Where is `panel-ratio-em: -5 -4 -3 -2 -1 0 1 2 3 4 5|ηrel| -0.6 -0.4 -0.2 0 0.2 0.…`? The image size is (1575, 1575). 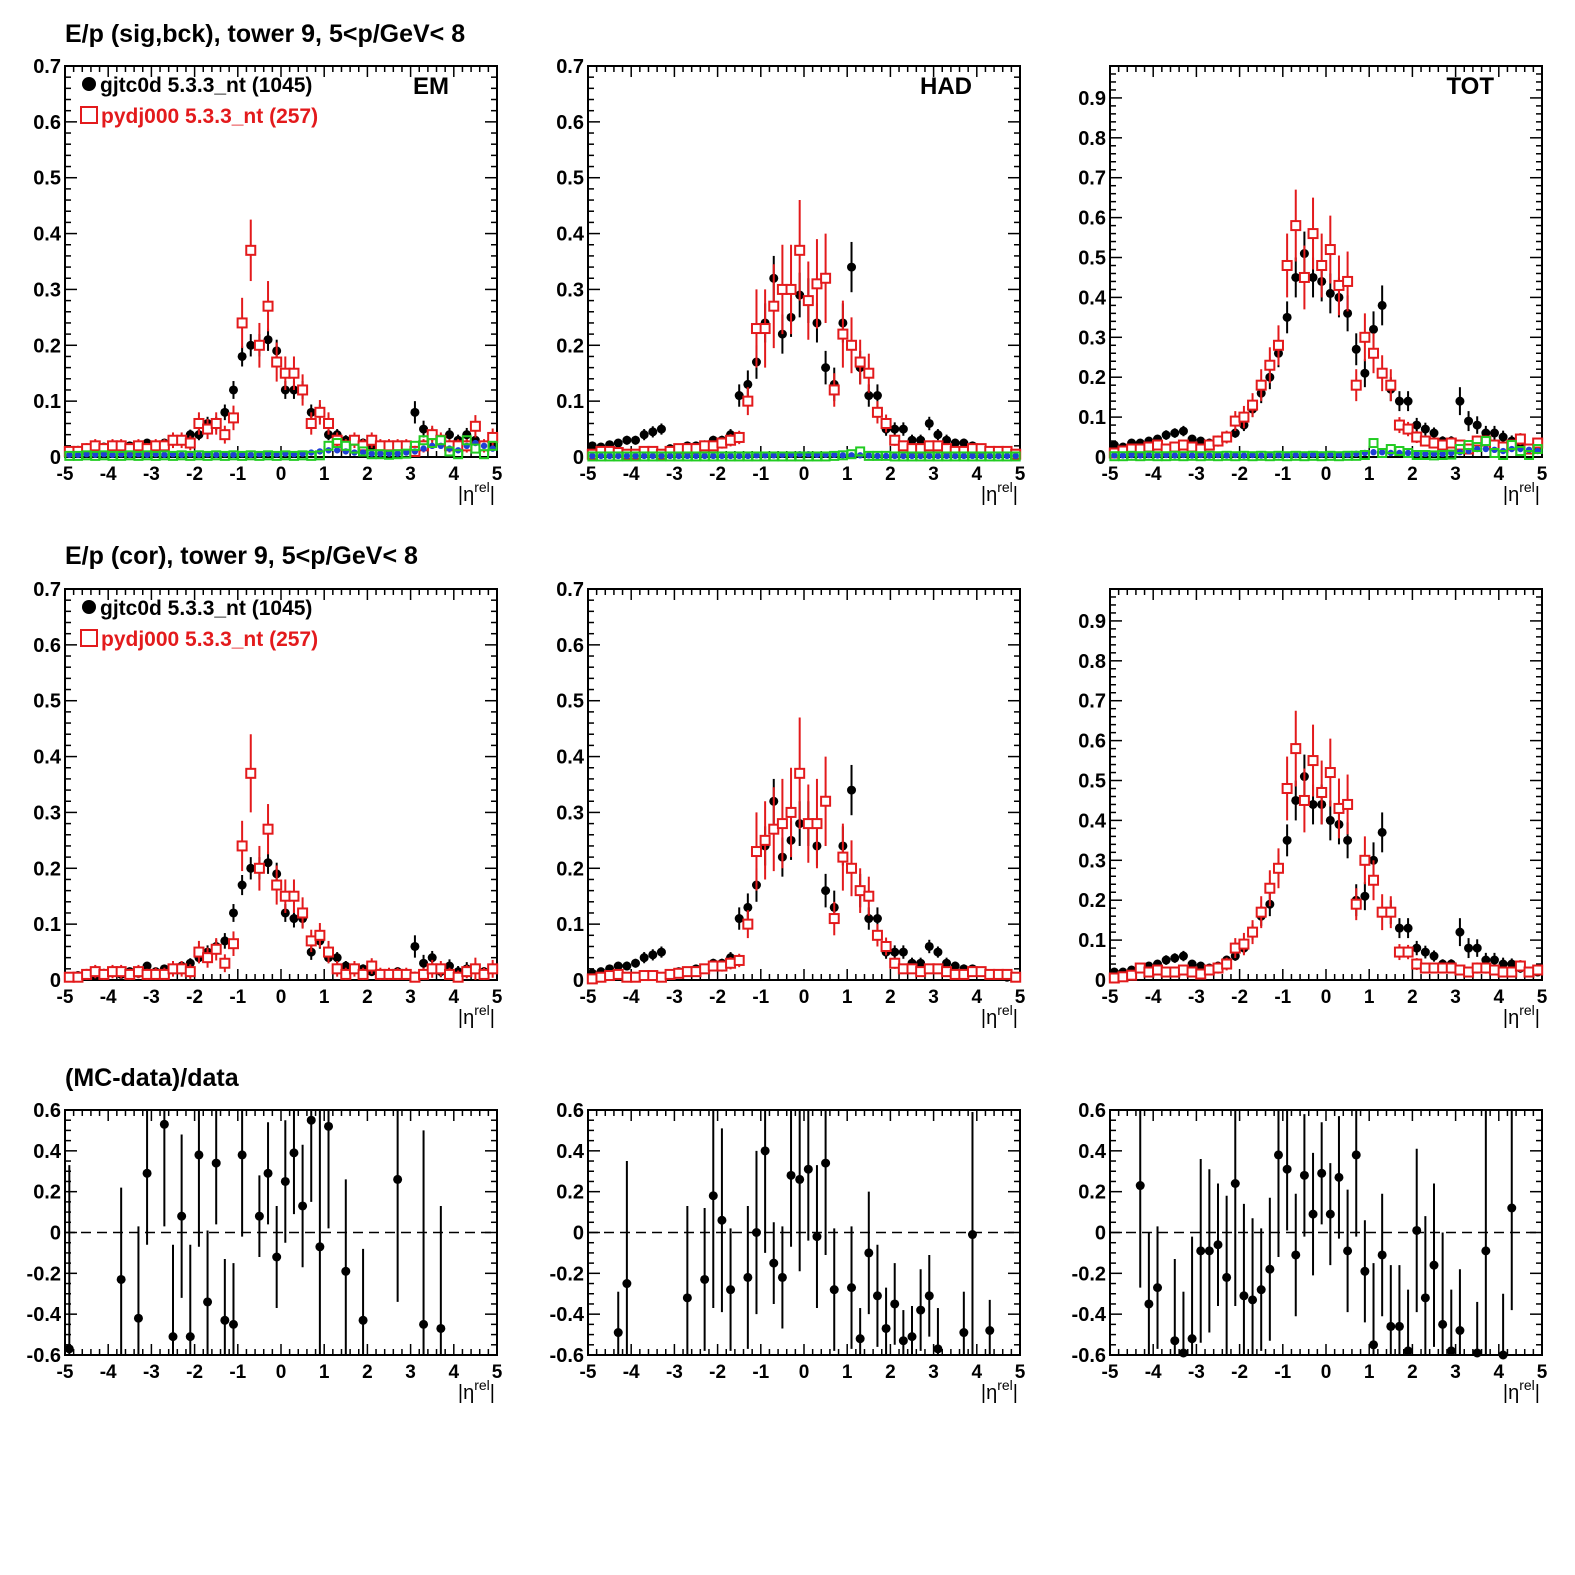
panel-ratio-em: -5 -4 -3 -2 -1 0 1 2 3 4 5|ηrel| -0.6 -0.4 -0.2 0 0.2 0.… is located at coordinates (265, 1252).